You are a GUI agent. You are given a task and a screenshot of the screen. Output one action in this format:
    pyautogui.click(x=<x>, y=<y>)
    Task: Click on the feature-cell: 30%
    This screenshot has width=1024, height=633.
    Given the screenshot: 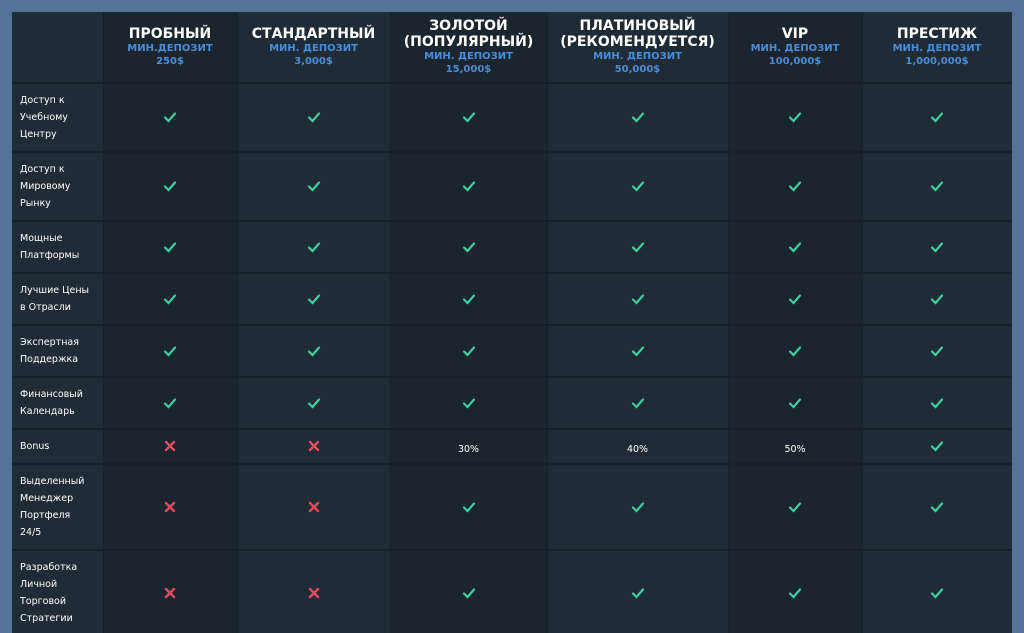 What is the action you would take?
    pyautogui.click(x=469, y=447)
    